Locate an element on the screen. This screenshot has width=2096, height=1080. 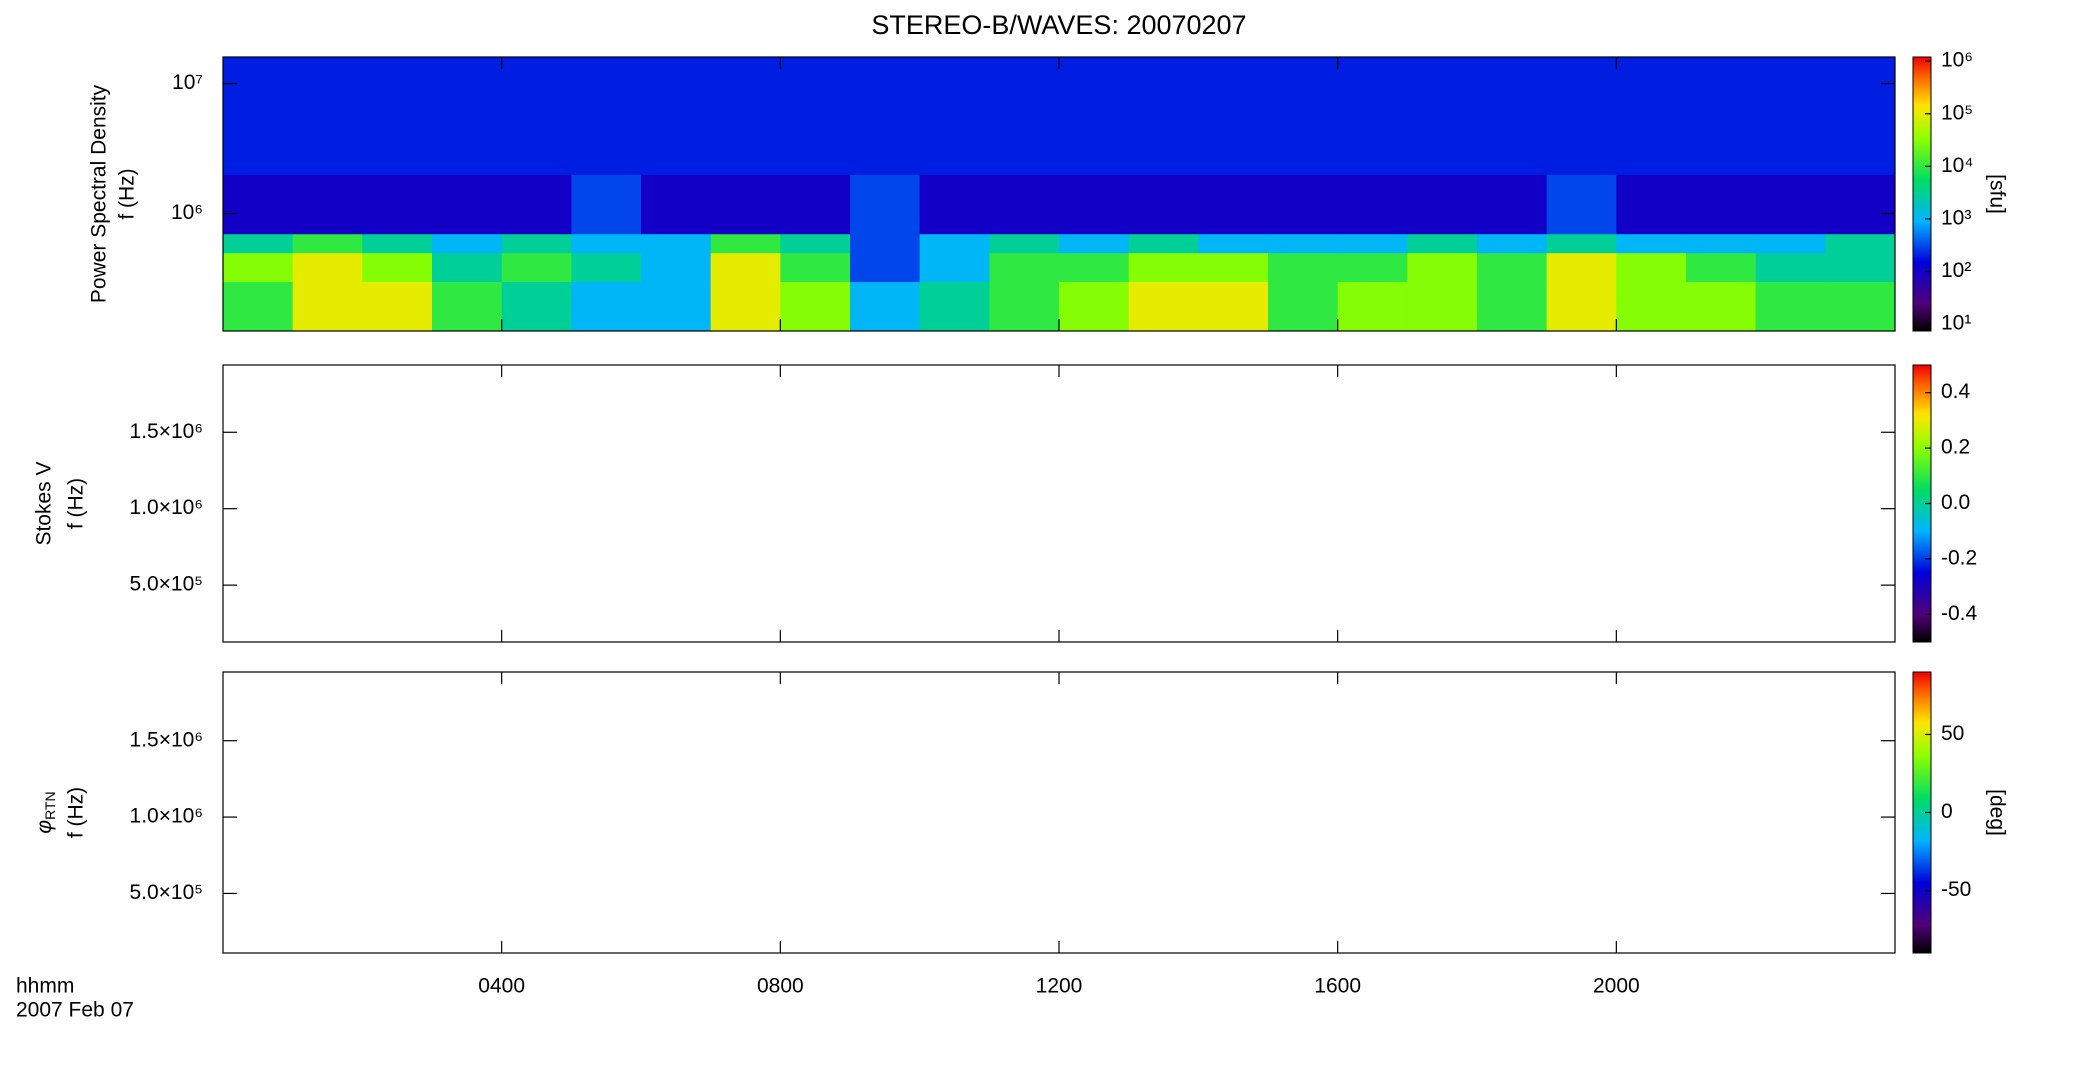
colorbar-tick-label: 10⁵ is located at coordinates (1957, 112).